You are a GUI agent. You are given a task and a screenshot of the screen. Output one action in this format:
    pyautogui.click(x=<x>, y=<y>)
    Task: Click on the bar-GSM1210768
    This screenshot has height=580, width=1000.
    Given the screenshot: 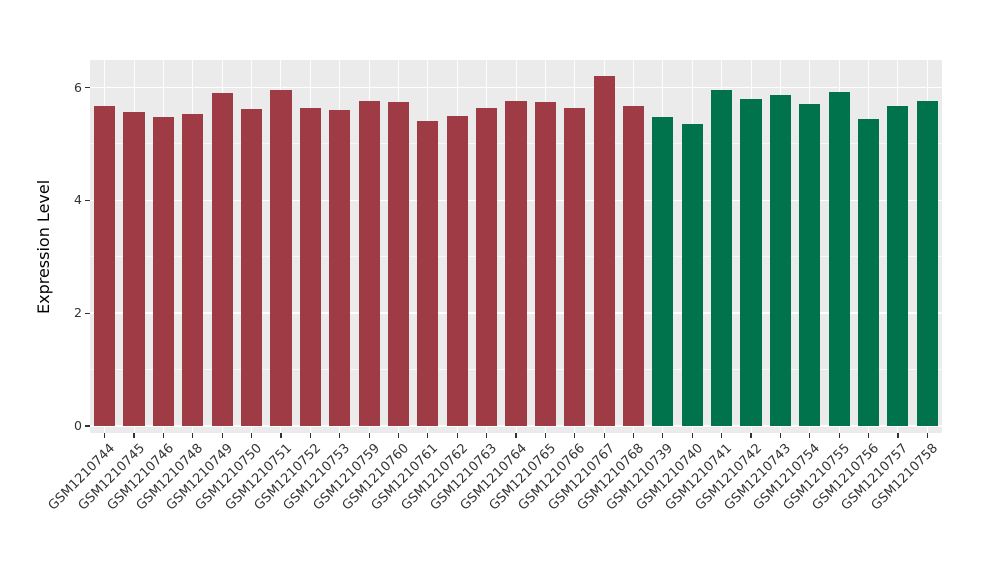 What is the action you would take?
    pyautogui.click(x=633, y=265)
    